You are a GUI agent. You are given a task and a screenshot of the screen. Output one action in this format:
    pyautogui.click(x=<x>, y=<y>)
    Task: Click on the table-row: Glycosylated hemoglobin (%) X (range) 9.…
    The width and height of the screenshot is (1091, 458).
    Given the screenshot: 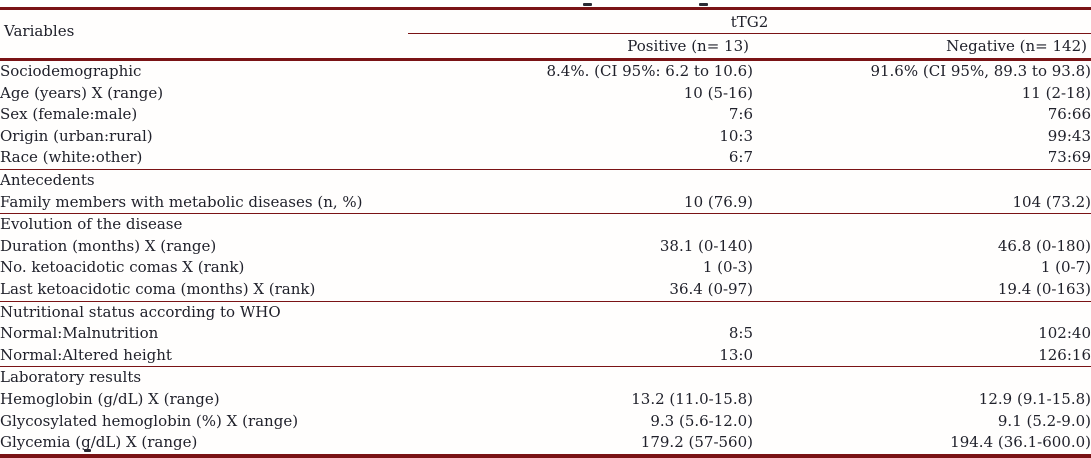 What is the action you would take?
    pyautogui.click(x=545, y=422)
    